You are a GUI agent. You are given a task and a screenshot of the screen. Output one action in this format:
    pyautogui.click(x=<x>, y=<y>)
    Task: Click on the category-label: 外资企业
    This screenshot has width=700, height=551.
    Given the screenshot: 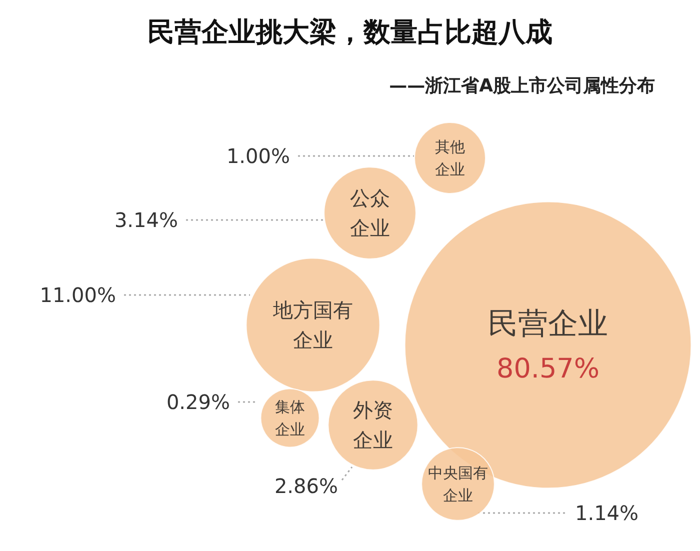 What is the action you would take?
    pyautogui.click(x=373, y=425)
    